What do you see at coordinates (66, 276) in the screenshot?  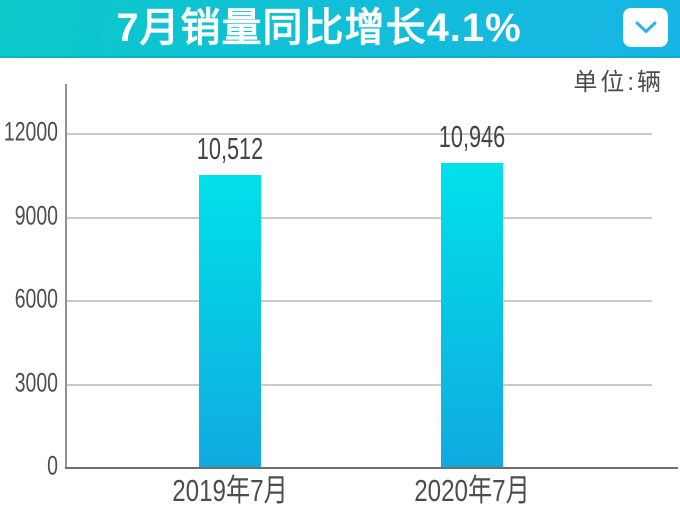 I see `y-axis-line` at bounding box center [66, 276].